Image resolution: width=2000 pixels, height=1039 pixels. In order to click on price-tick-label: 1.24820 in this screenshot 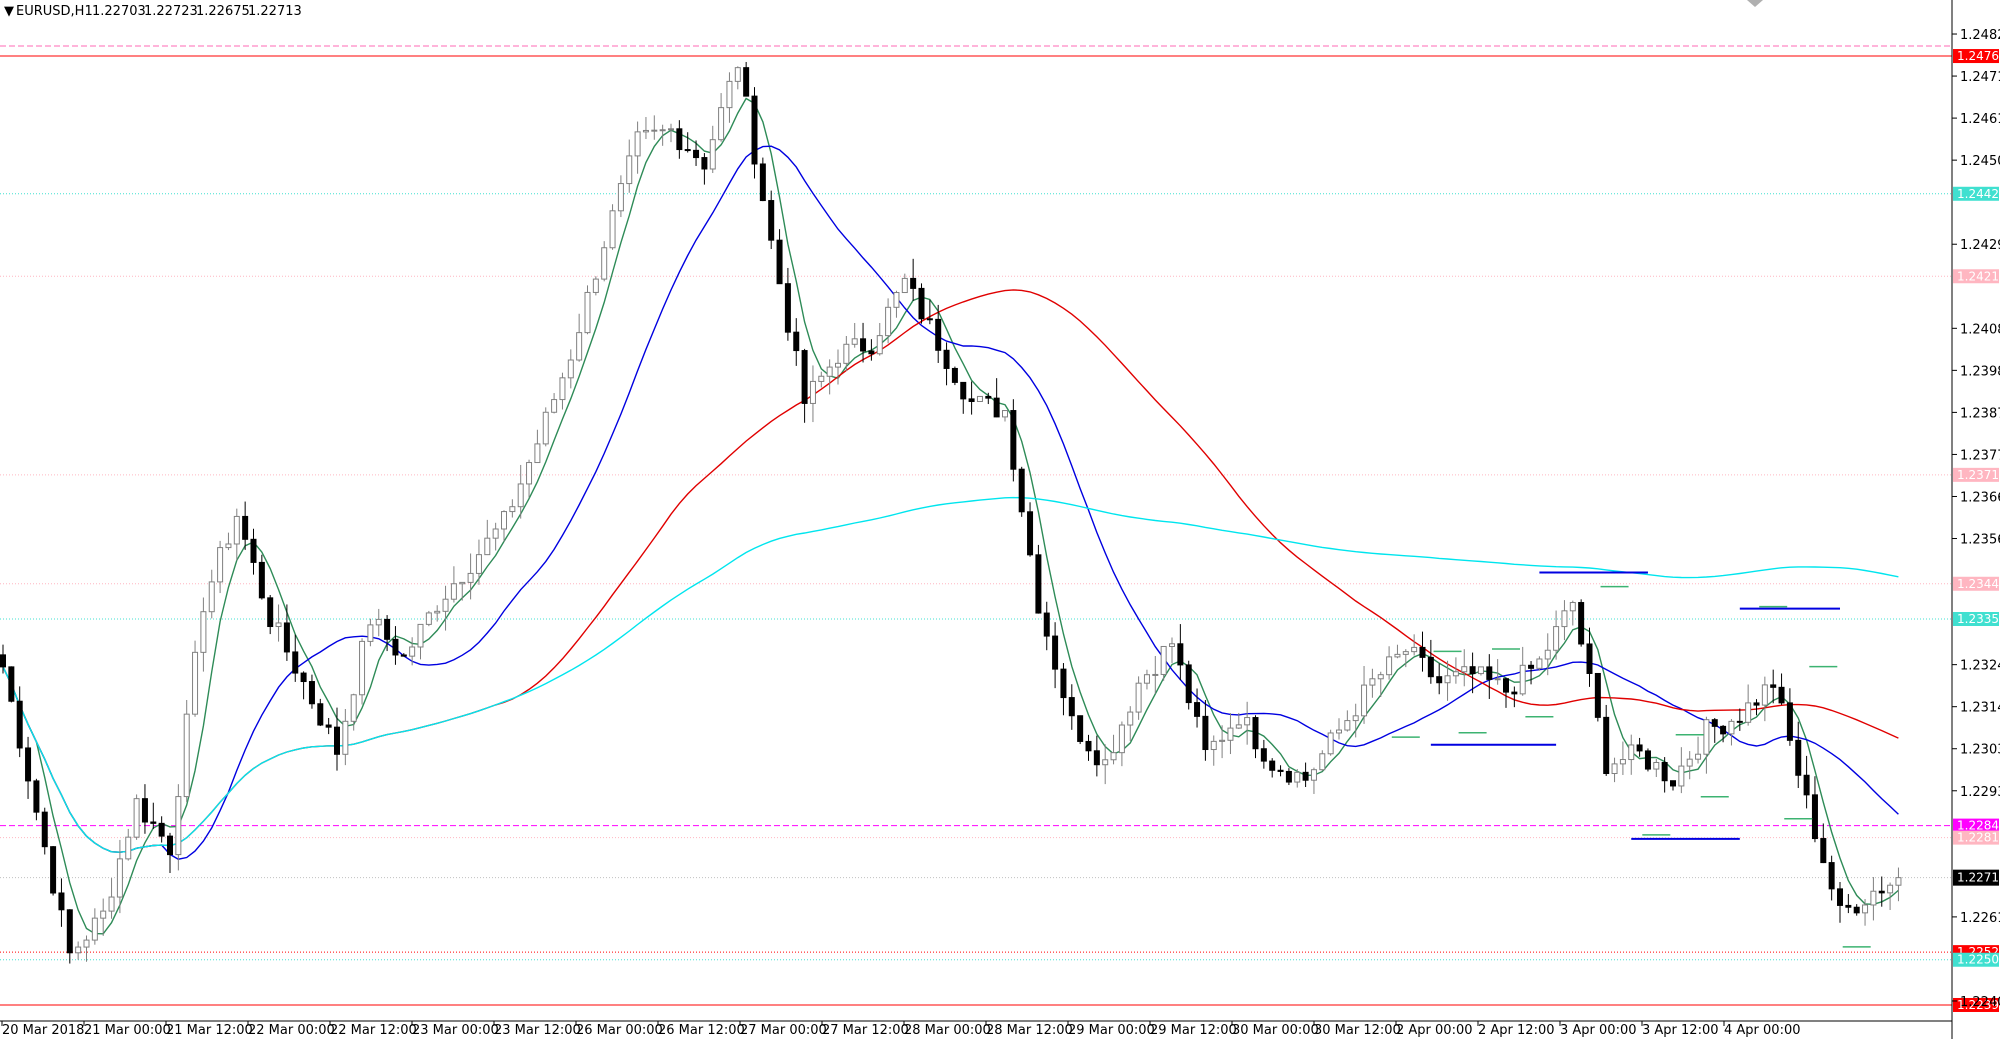, I will do `click(1980, 35)`.